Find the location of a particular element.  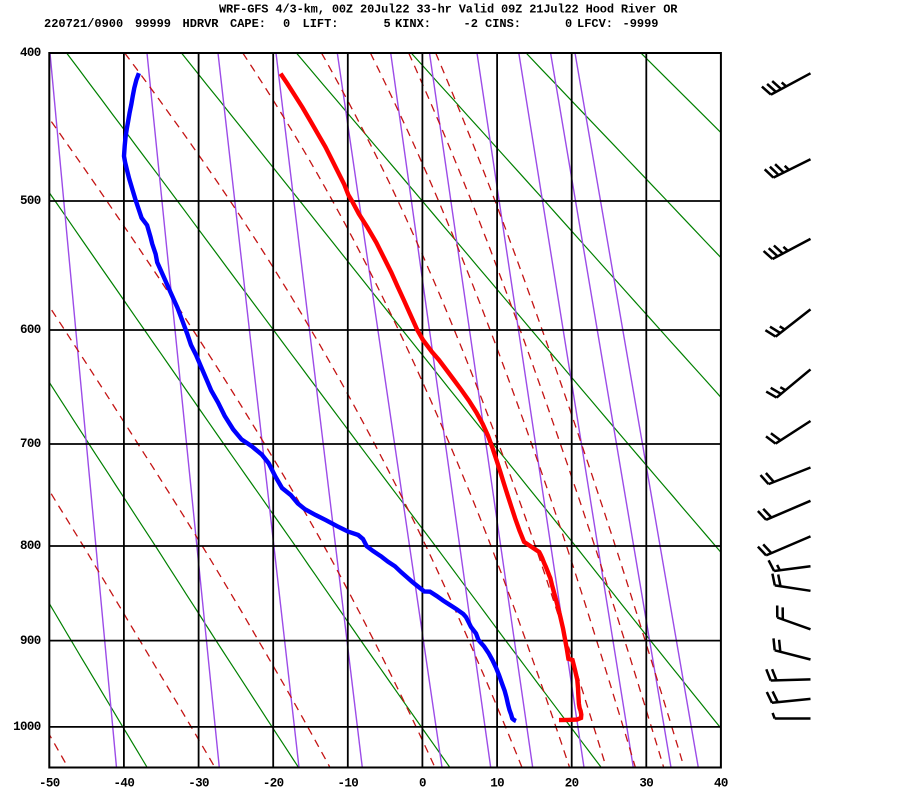

svg-text: HDRVR is located at coordinates (201, 24).